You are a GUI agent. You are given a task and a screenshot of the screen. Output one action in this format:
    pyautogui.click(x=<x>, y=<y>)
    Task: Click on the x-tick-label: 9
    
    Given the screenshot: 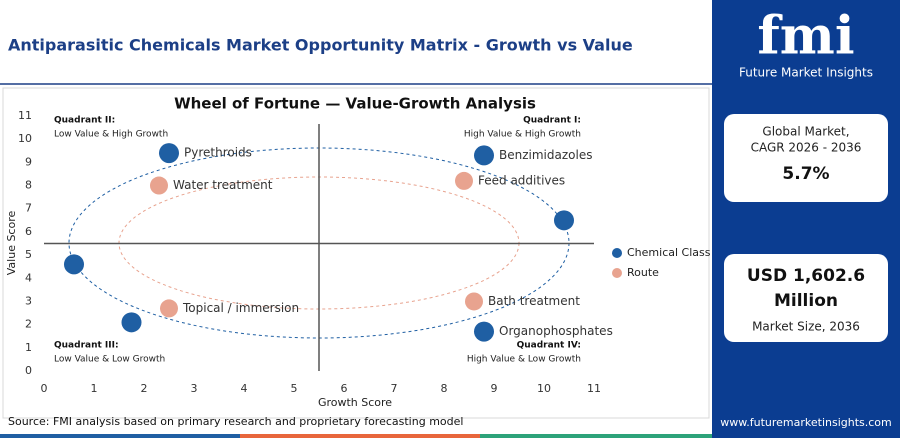 What is the action you would take?
    pyautogui.click(x=494, y=388)
    